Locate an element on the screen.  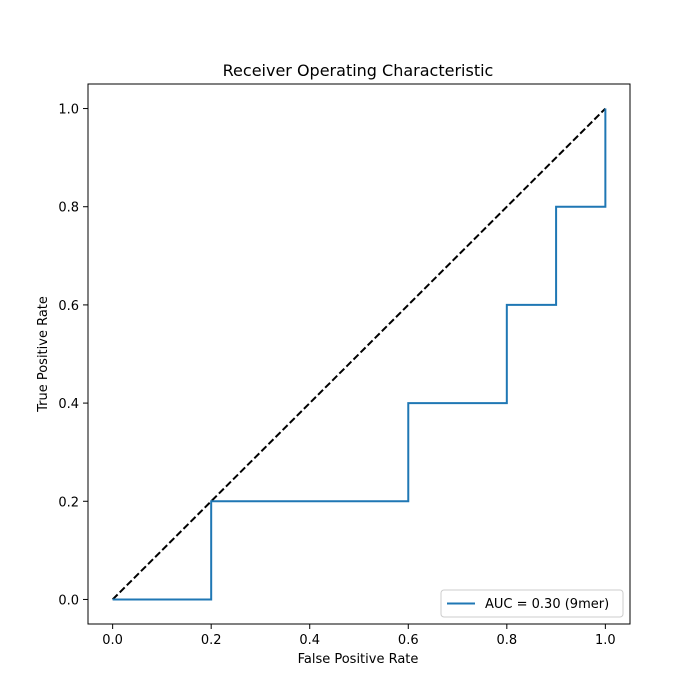
legend-box is located at coordinates (532, 603).